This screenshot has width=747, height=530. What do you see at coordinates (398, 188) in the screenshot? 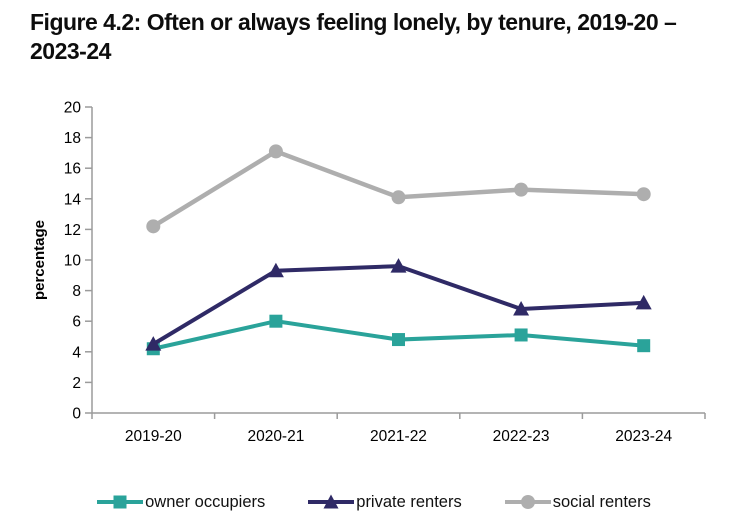
I see `series-line-social-renters` at bounding box center [398, 188].